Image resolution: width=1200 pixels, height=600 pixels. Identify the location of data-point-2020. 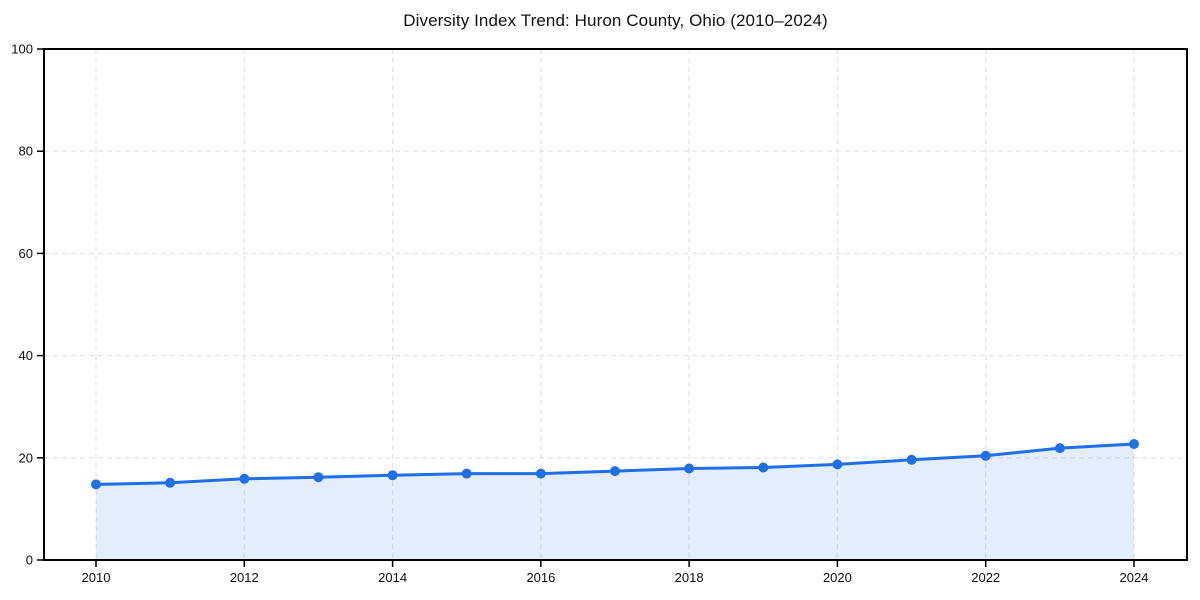
(837, 464).